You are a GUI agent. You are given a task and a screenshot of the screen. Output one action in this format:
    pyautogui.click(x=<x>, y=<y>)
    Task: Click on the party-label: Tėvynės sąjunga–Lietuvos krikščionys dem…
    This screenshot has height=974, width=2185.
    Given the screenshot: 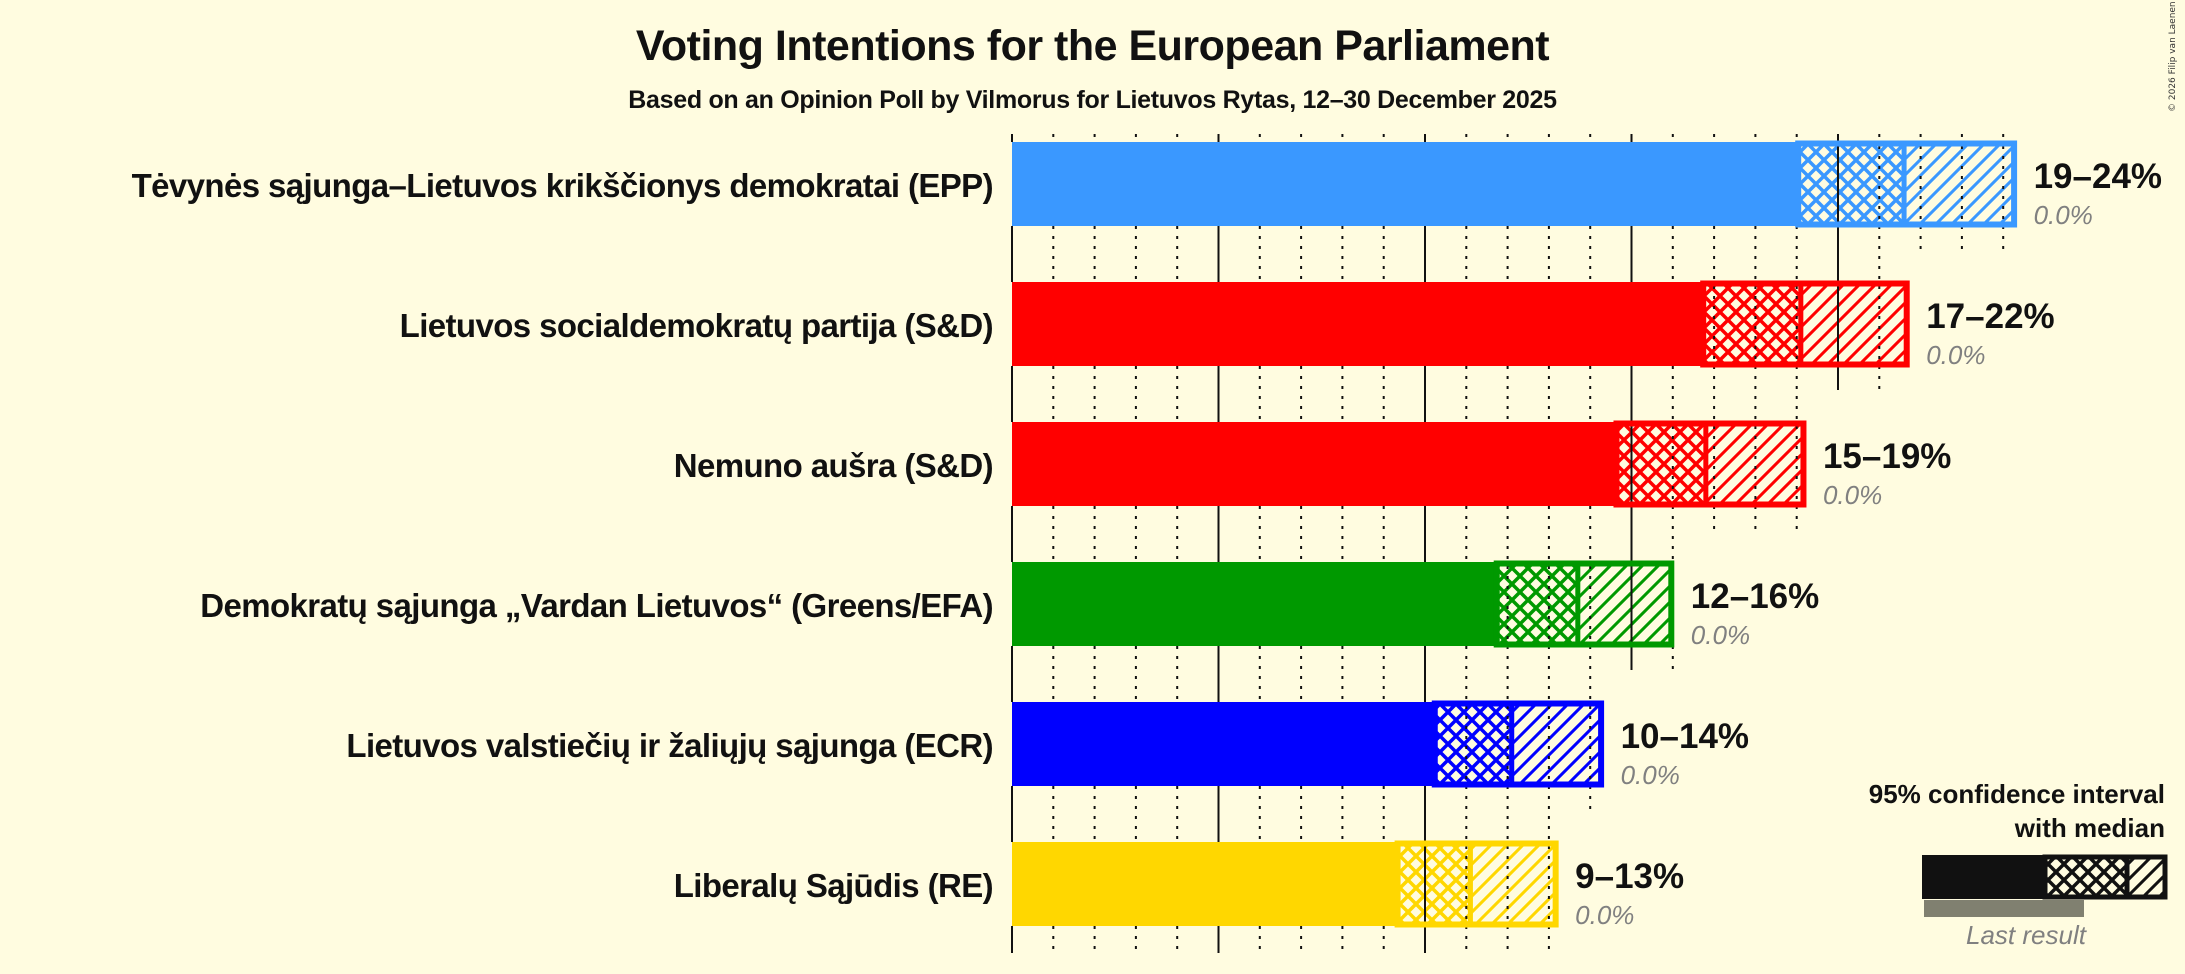 What is the action you would take?
    pyautogui.click(x=562, y=185)
    